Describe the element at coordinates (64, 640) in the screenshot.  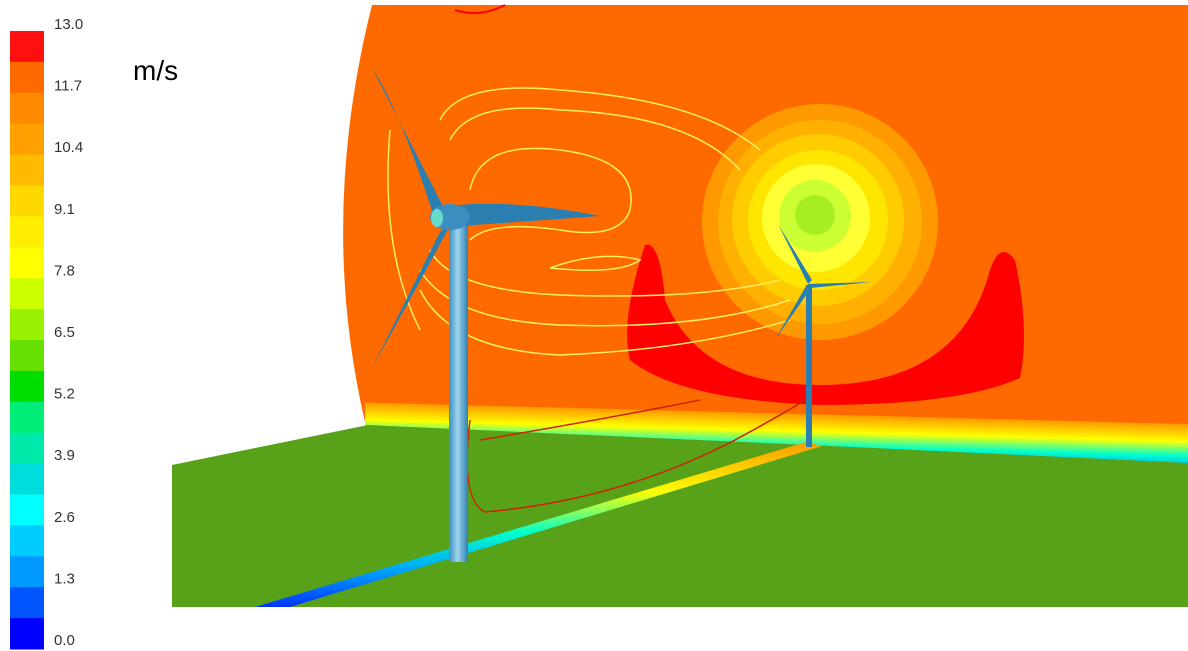
I see `legend-tick-label: 0.0` at that location.